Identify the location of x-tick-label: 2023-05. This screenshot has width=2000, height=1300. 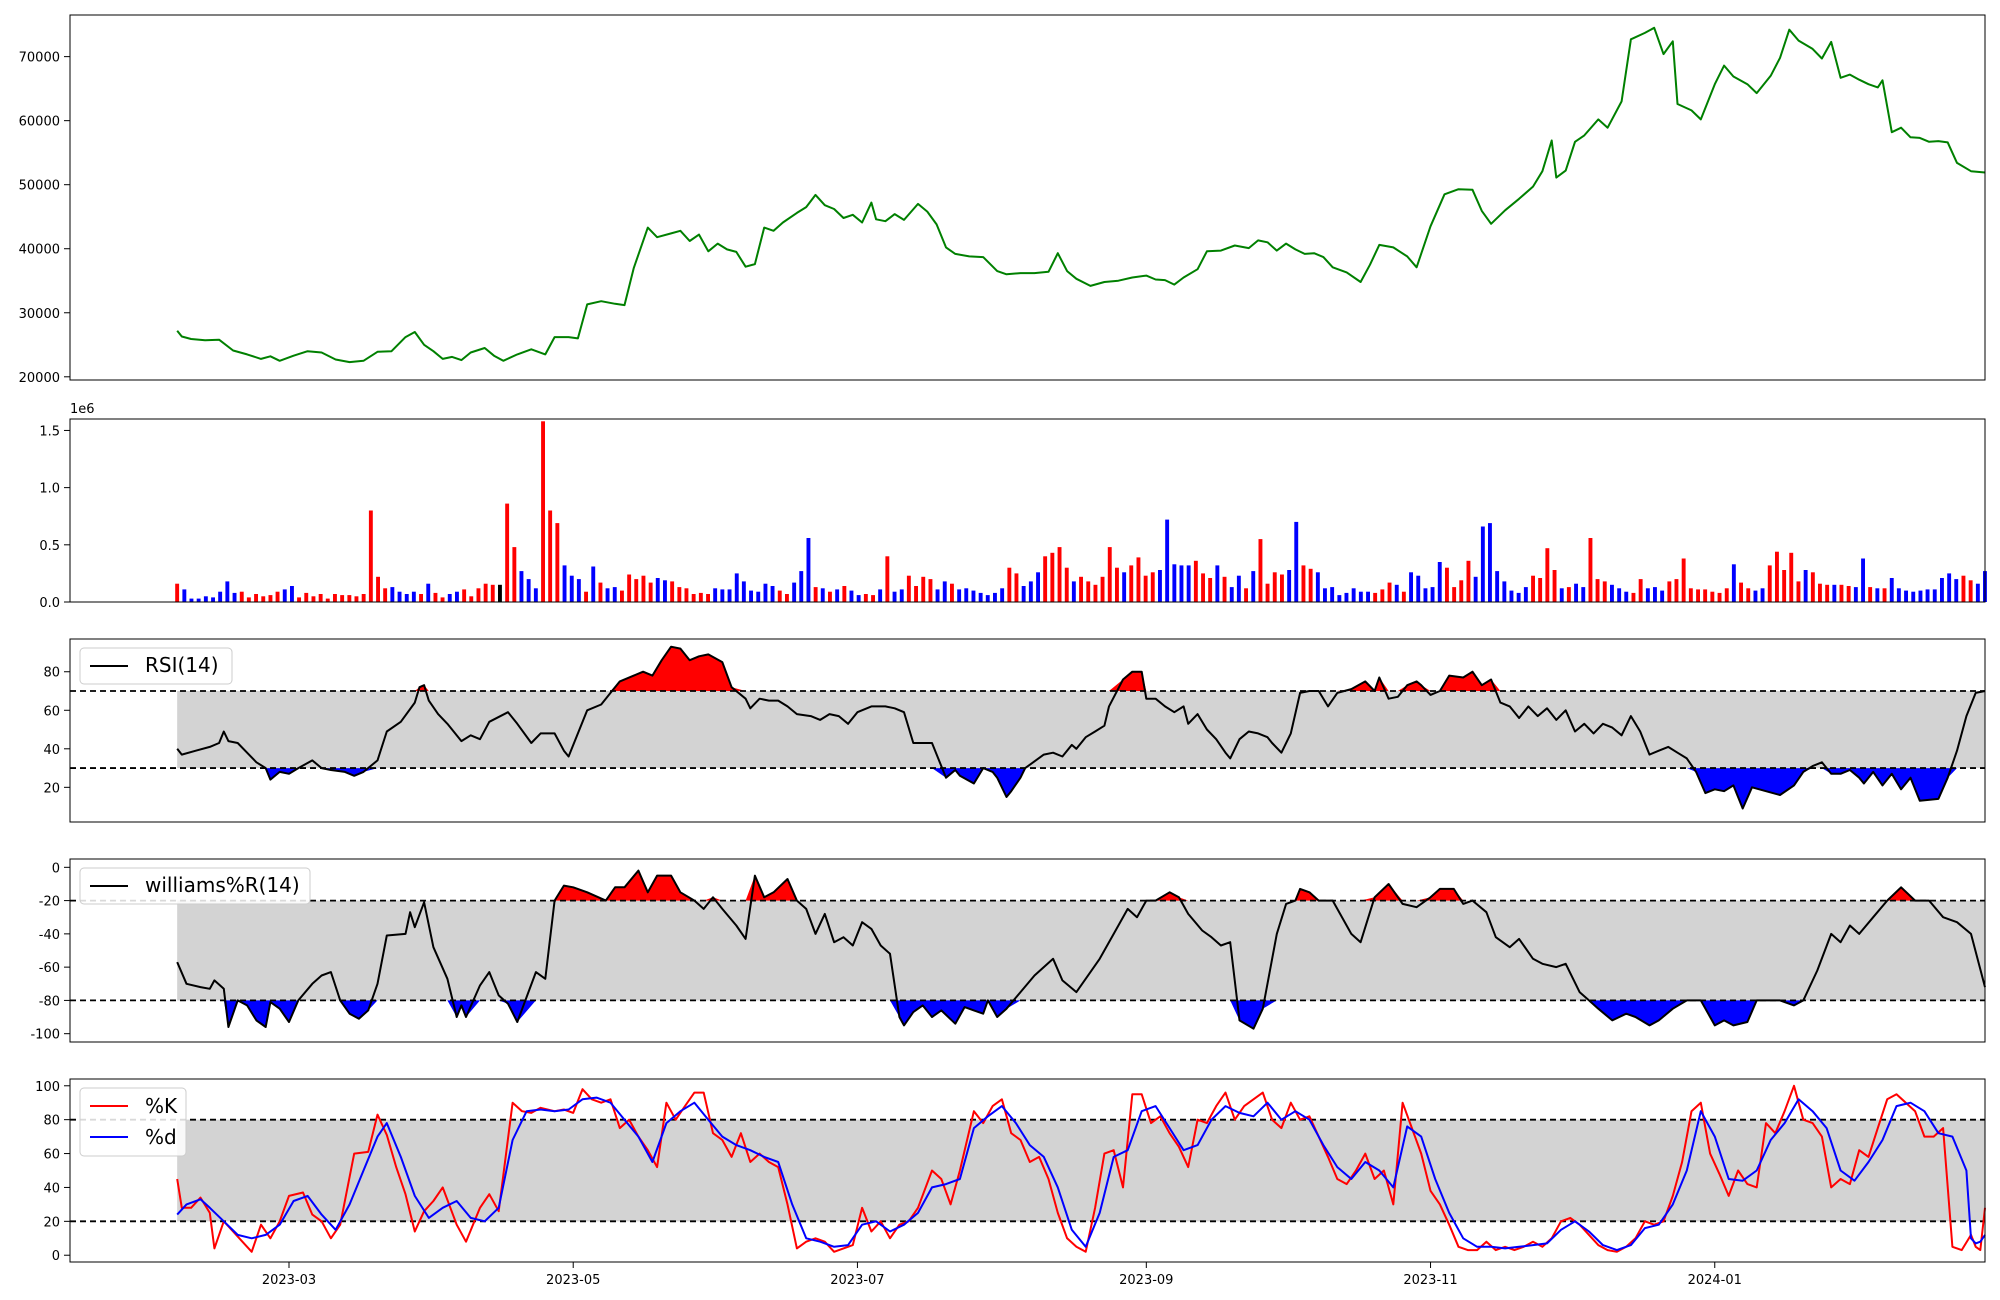
(573, 1280).